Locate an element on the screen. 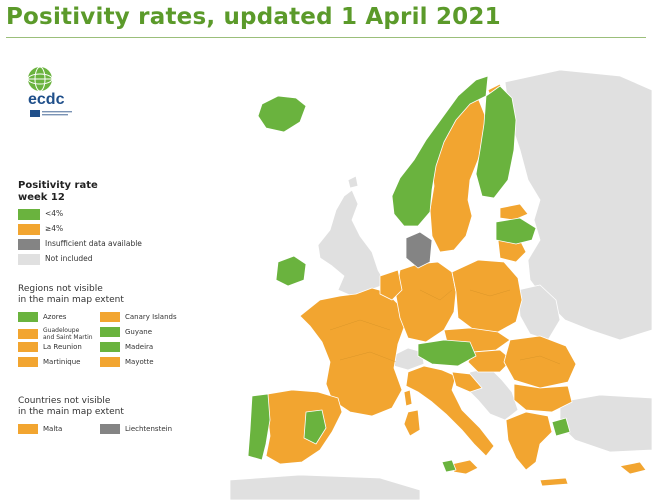 This screenshot has width=652, height=500. swatch-malta is located at coordinates (28, 429).